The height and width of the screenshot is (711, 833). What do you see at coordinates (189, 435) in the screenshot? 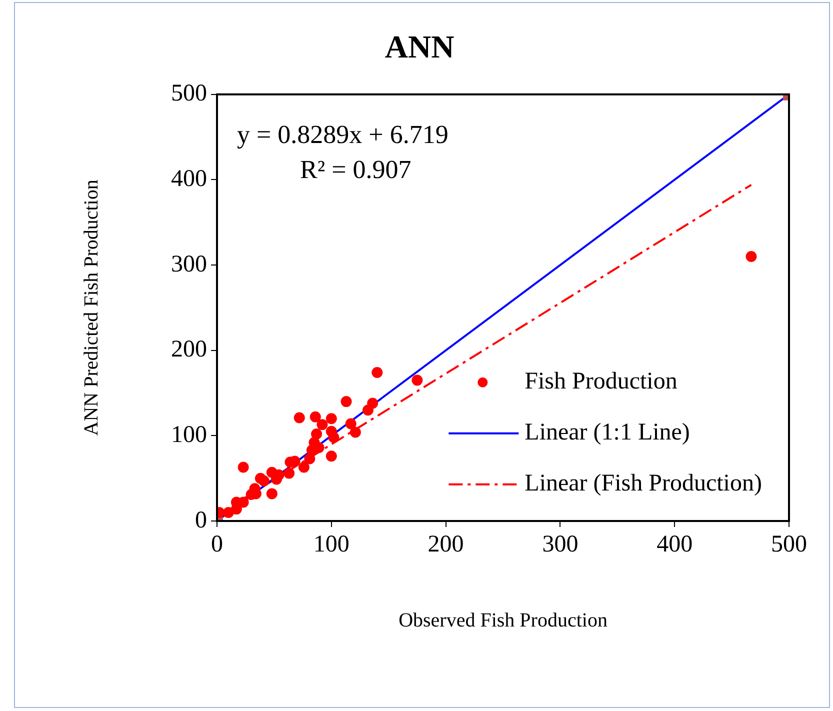
I see `y-tick-label: 100` at bounding box center [189, 435].